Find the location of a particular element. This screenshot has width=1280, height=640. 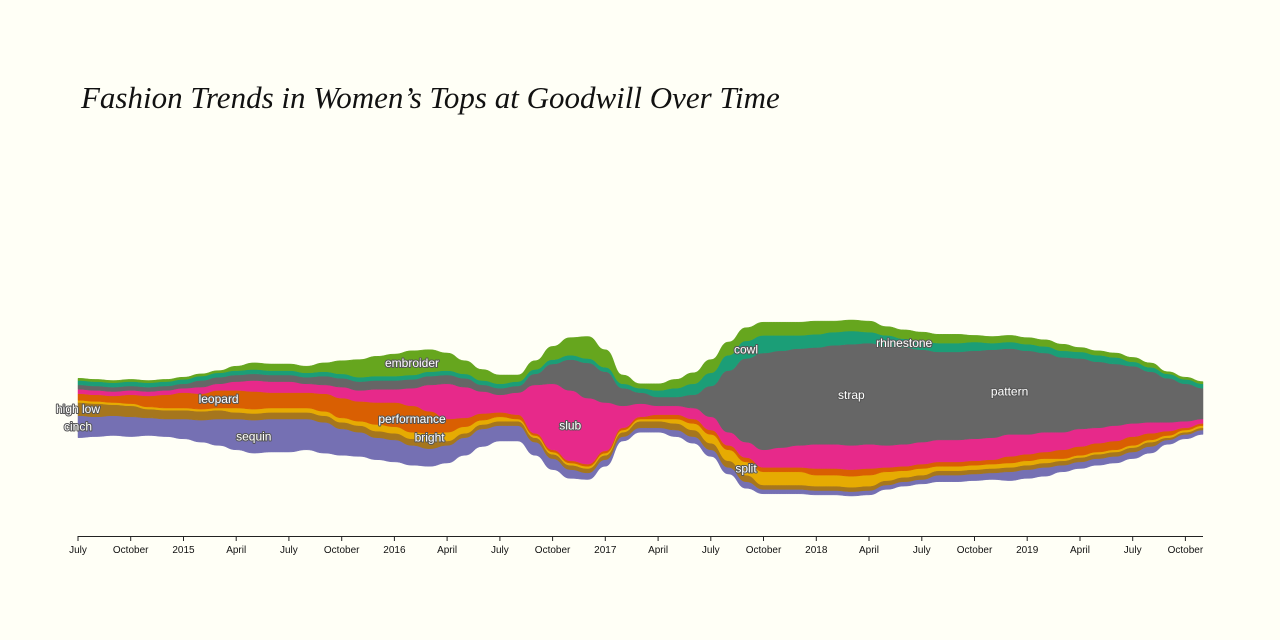

x-tick-label: 2019 is located at coordinates (1027, 550).